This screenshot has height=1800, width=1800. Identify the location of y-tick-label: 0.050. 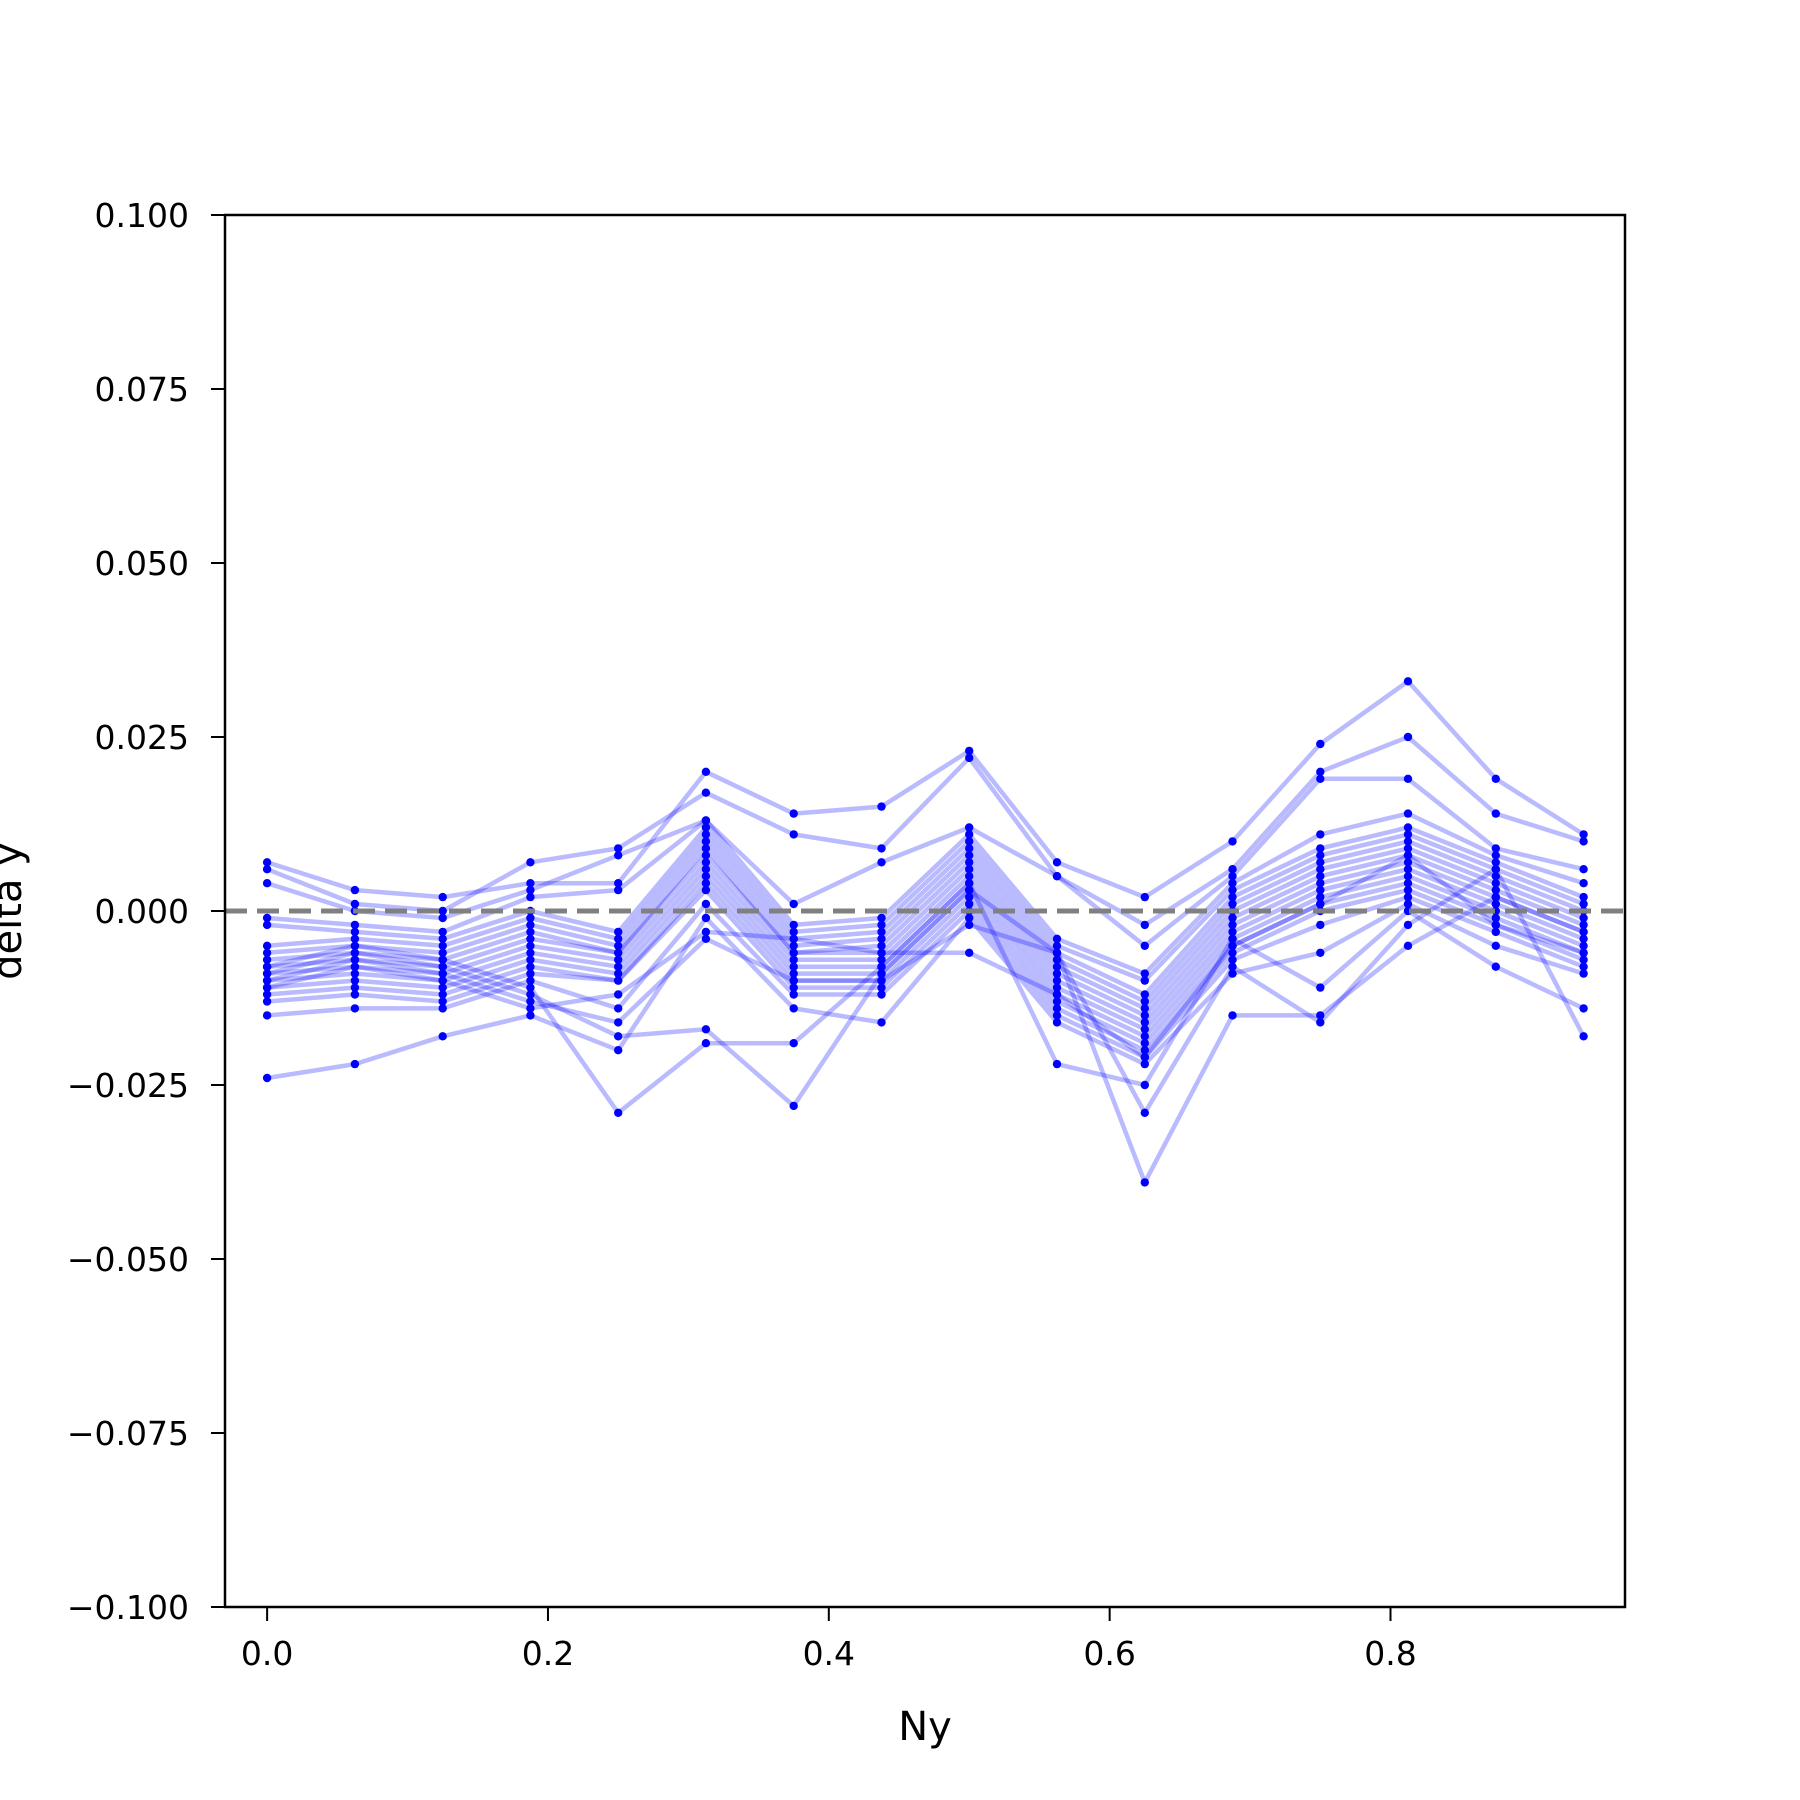
(142, 563).